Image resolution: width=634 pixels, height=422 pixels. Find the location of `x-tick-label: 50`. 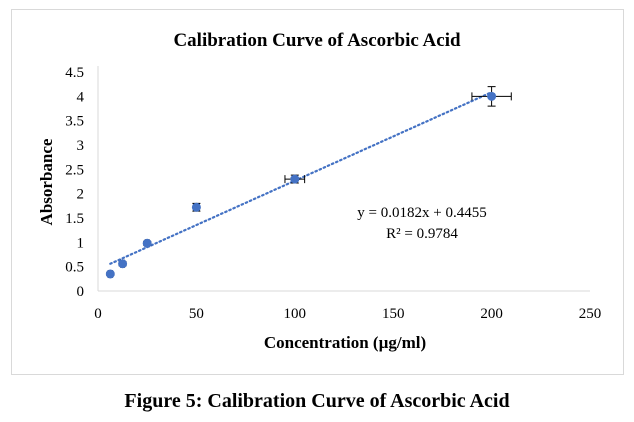

x-tick-label: 50 is located at coordinates (196, 314).